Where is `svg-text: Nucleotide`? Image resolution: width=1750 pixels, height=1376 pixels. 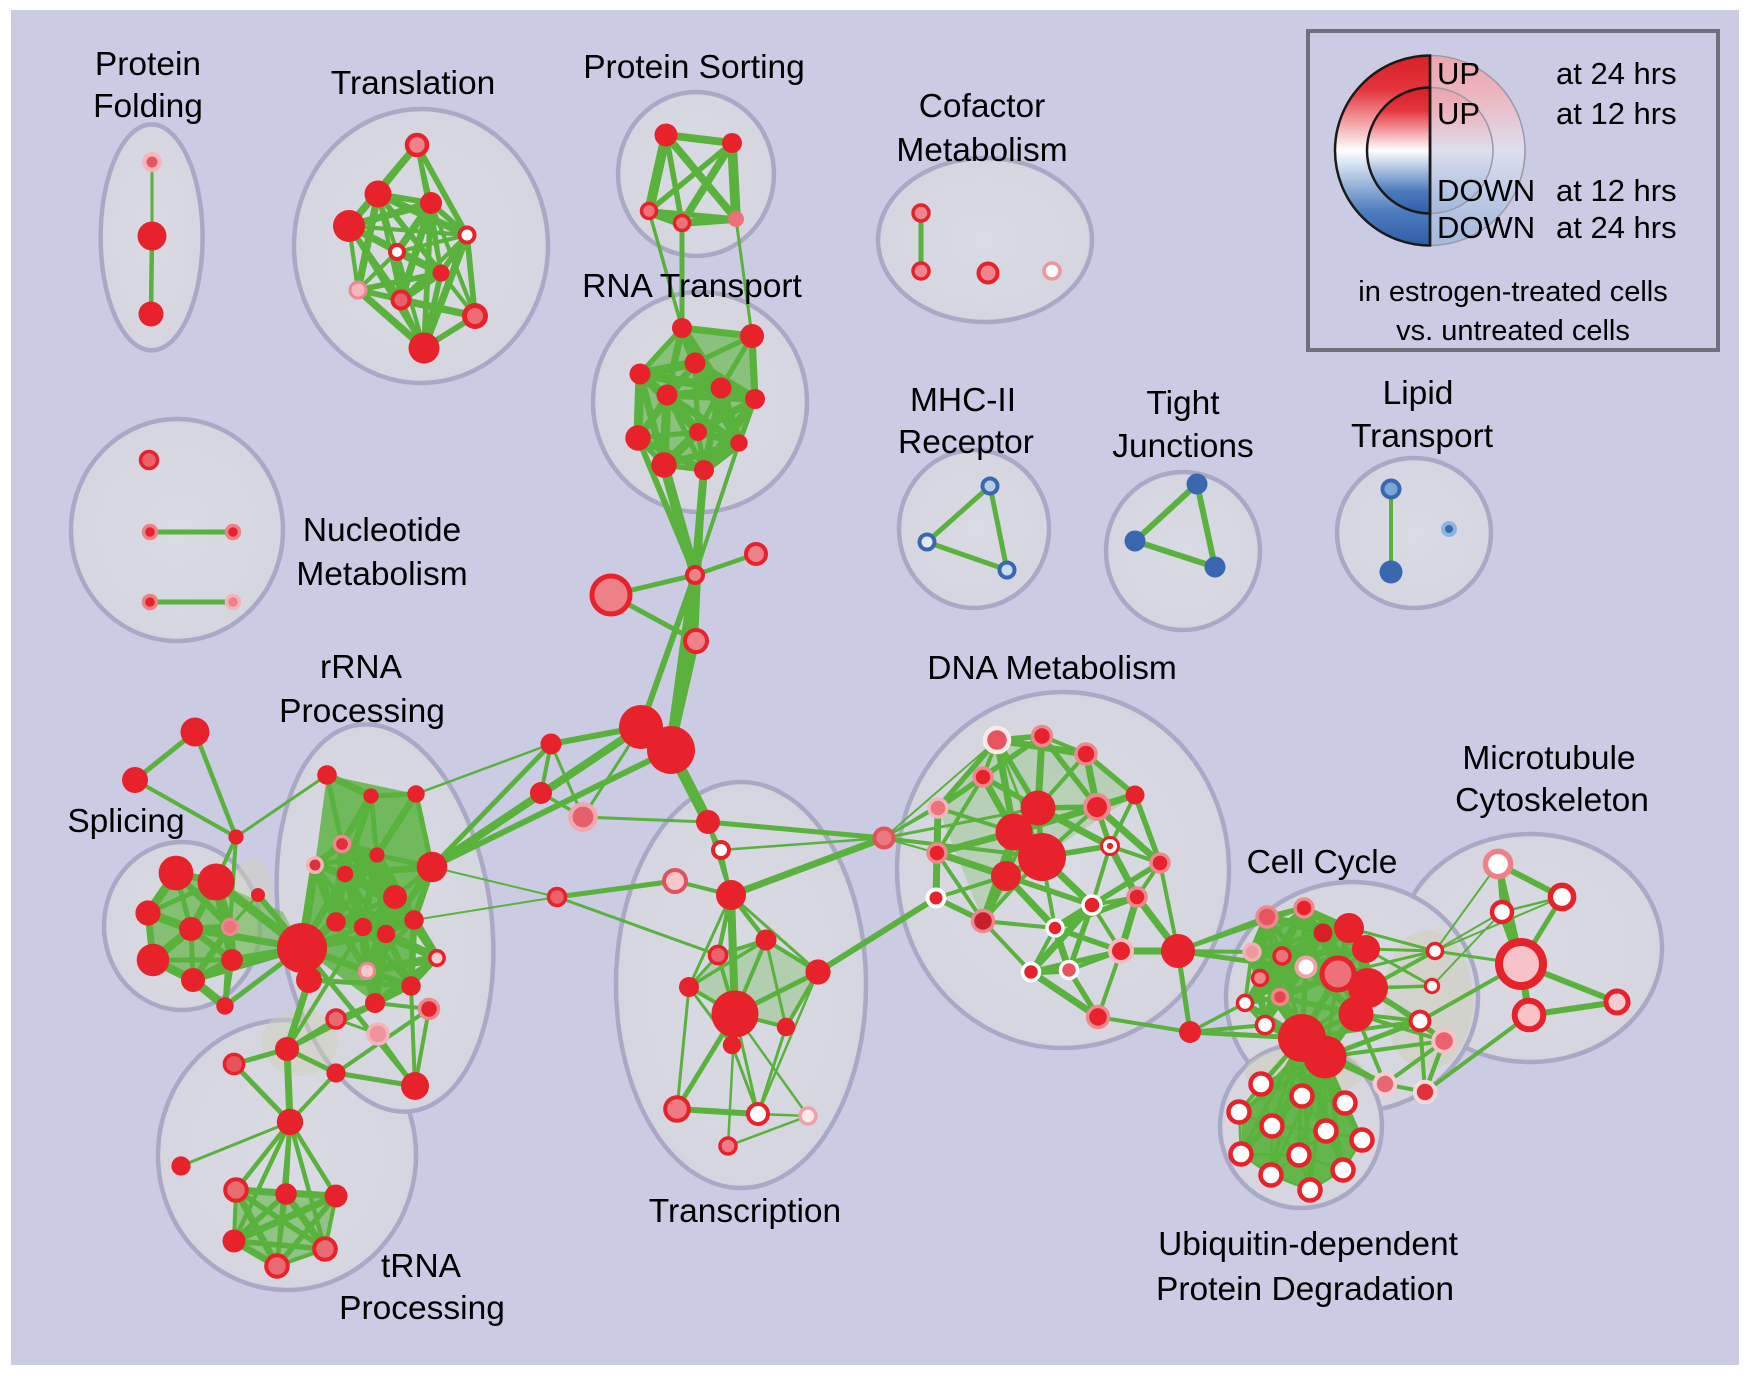
svg-text: Nucleotide is located at coordinates (382, 530).